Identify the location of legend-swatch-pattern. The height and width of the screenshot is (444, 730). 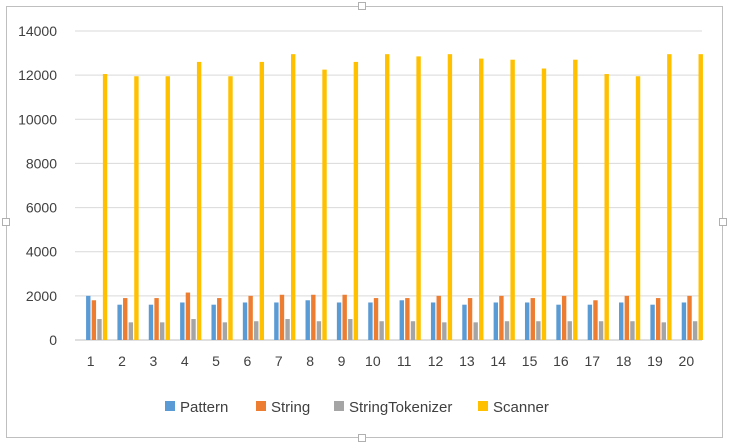
(170, 406).